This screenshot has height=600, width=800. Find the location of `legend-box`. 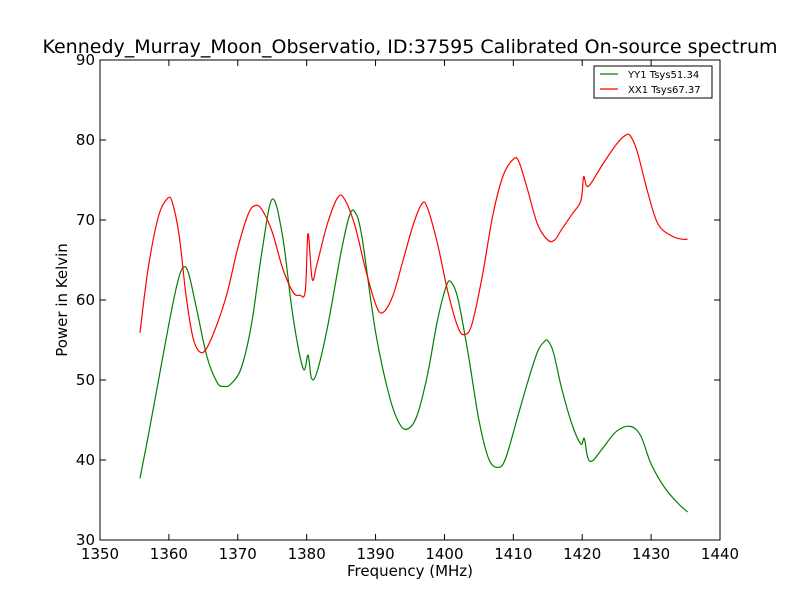

legend-box is located at coordinates (653, 82).